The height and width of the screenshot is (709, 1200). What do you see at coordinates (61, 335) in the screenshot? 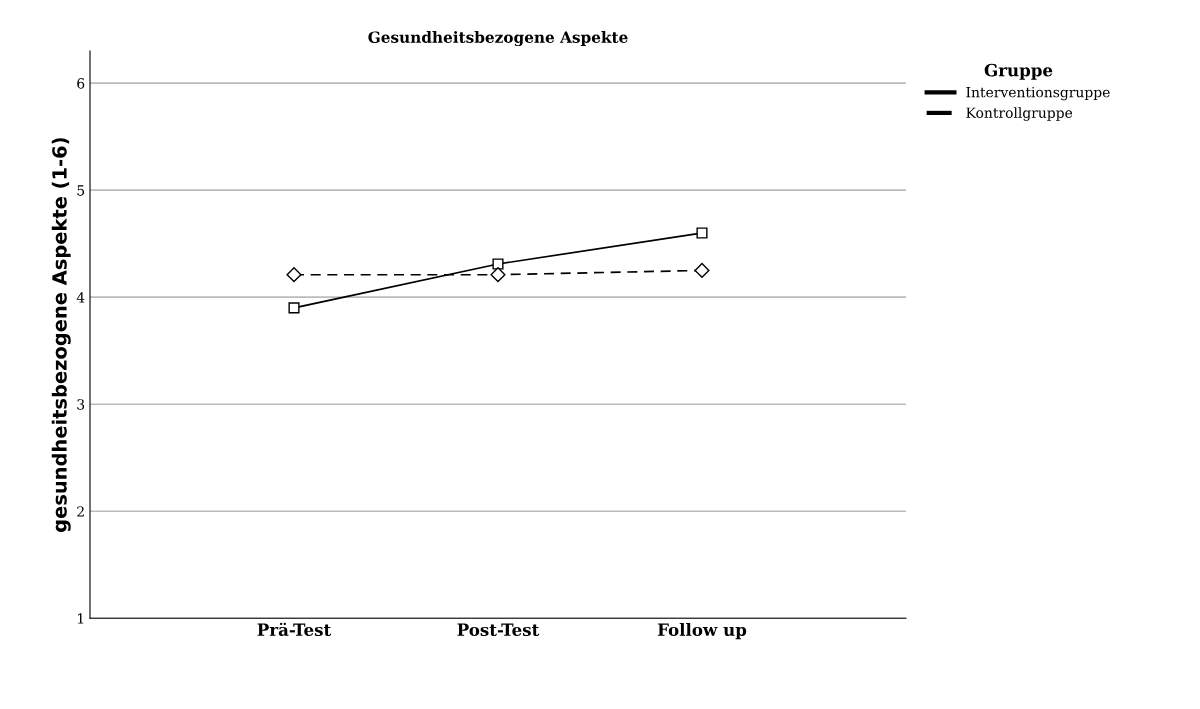
I see `y-axis-title: gesundheitsbezogene Aspekte (1-6)` at bounding box center [61, 335].